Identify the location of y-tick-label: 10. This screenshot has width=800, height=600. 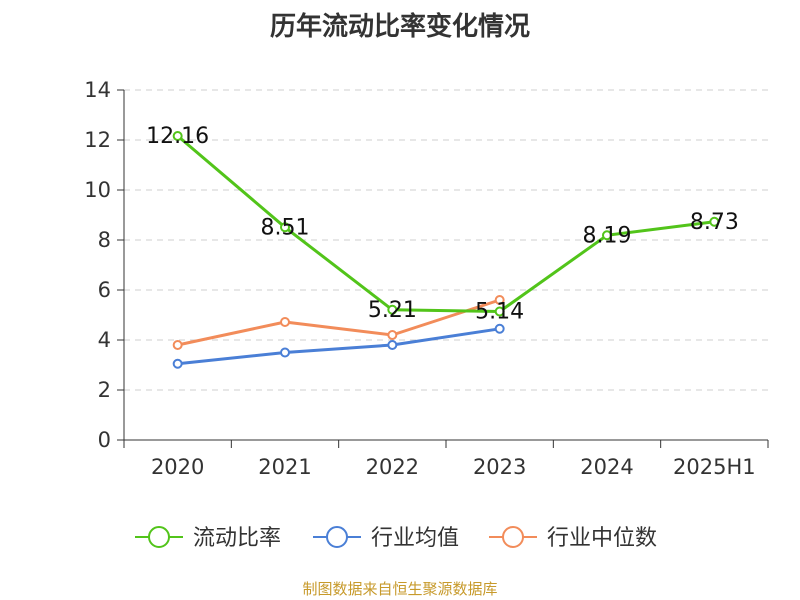
(97, 190).